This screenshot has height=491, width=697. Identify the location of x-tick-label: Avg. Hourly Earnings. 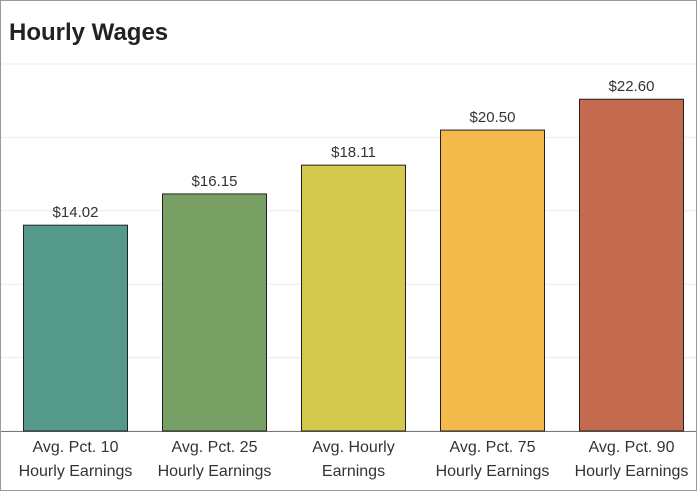
(353, 459).